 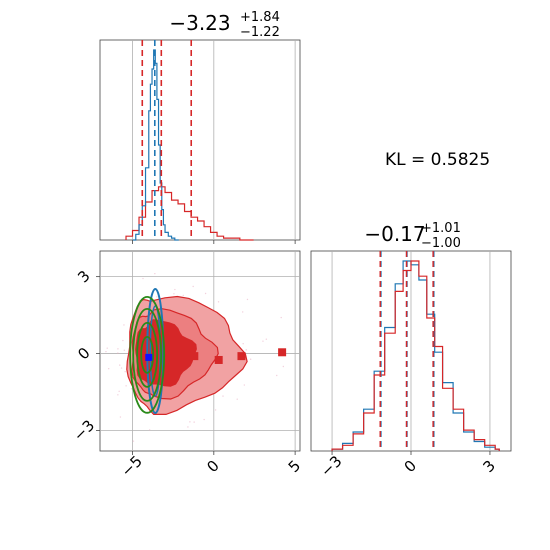 What do you see at coordinates (260, 32) in the screenshot?
I see `param0-title-sub: −1.22` at bounding box center [260, 32].